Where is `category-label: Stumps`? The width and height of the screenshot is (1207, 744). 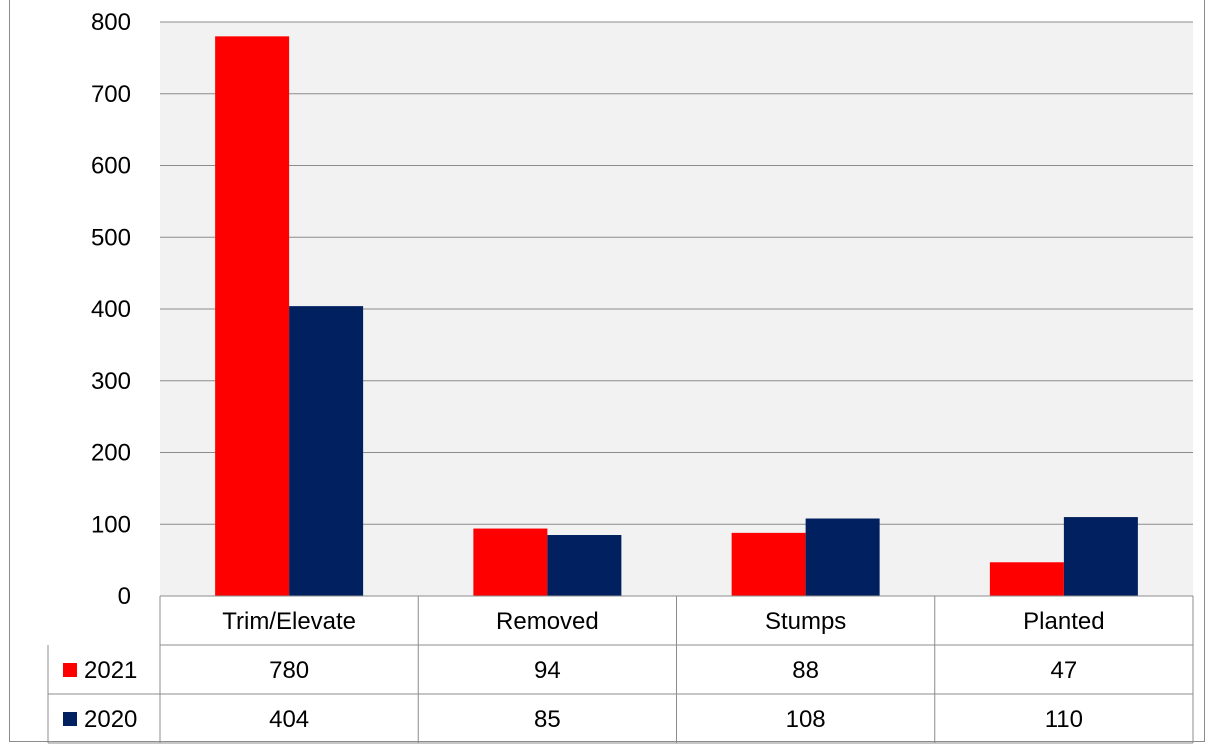
category-label: Stumps is located at coordinates (805, 621).